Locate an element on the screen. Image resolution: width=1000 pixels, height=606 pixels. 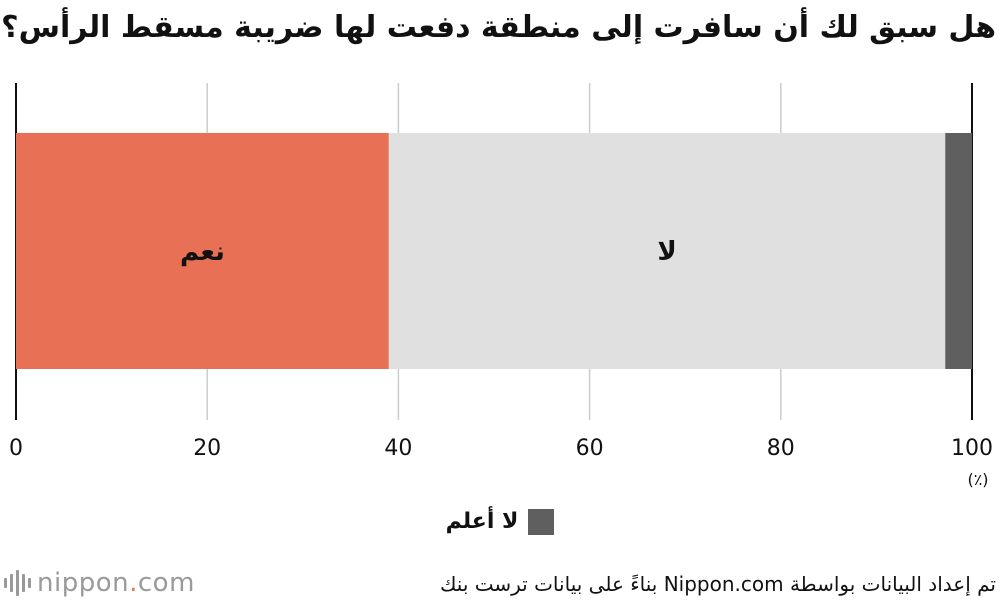
tick-labels: 0 20 40 60 80 100 is located at coordinates (501, 448).